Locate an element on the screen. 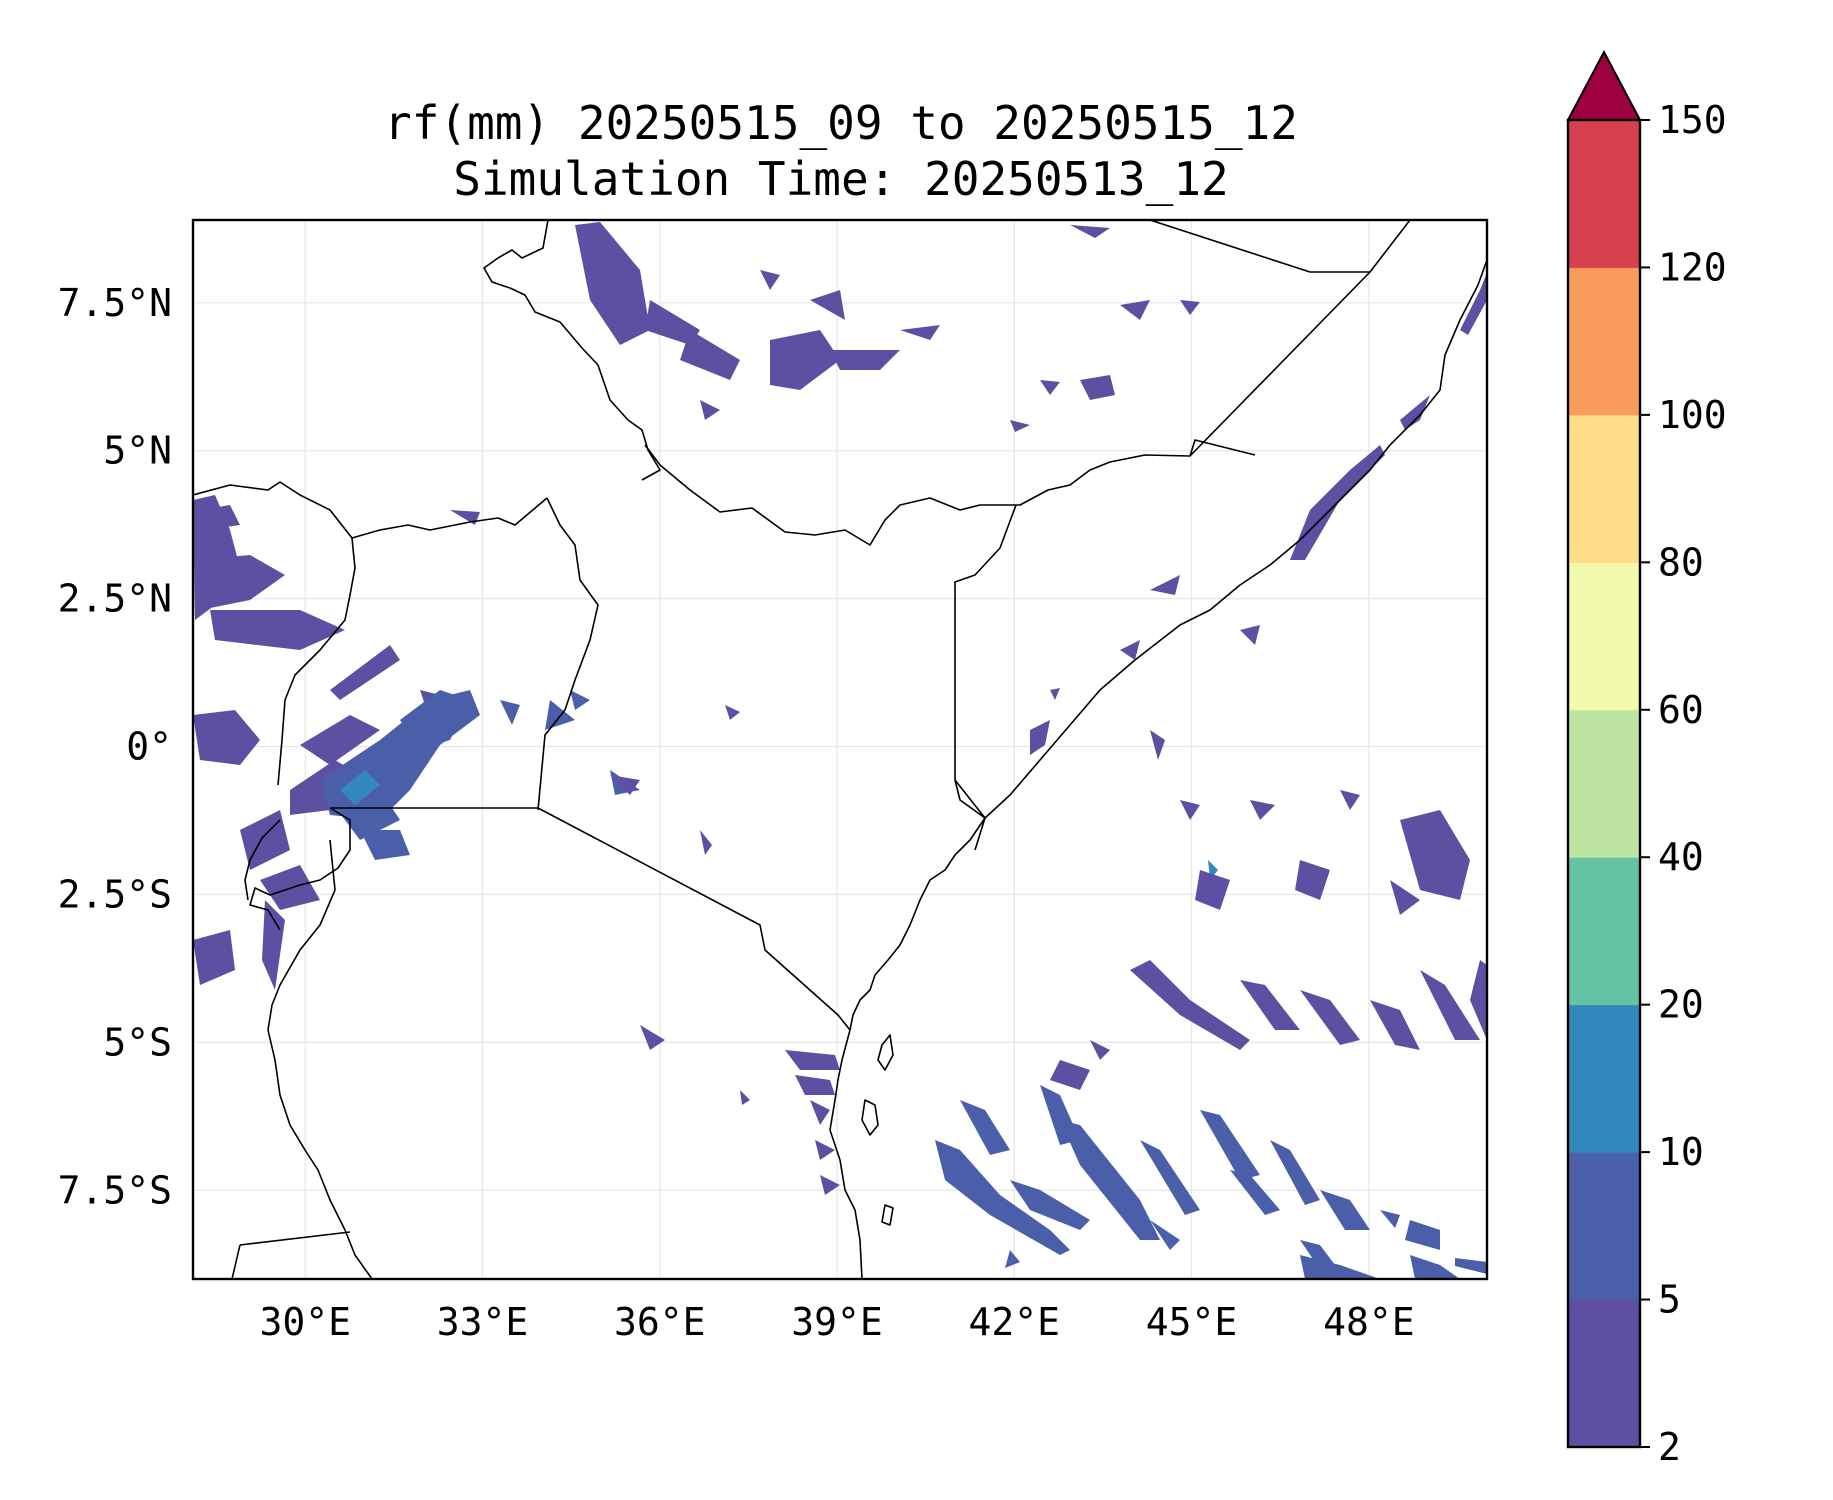 Image resolution: width=1833 pixels, height=1500 pixels. rainfall-southern-bands is located at coordinates (1211, 1182).